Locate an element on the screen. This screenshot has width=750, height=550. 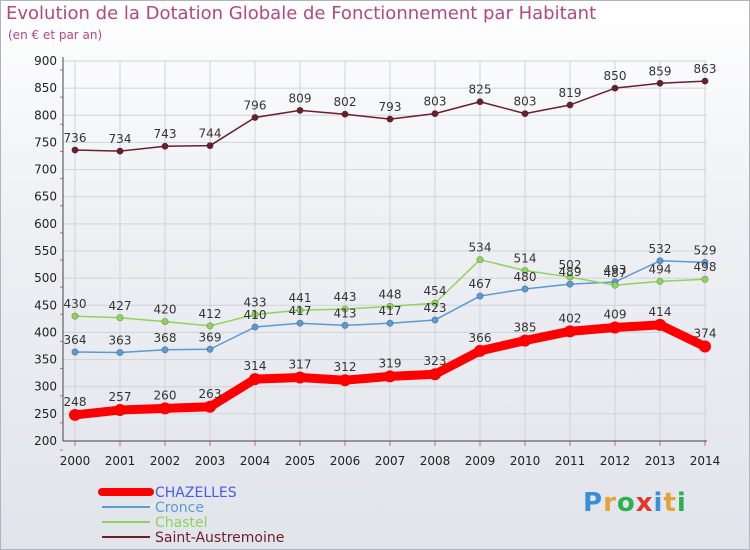
y-tick-label: 350 is located at coordinates (45, 360).